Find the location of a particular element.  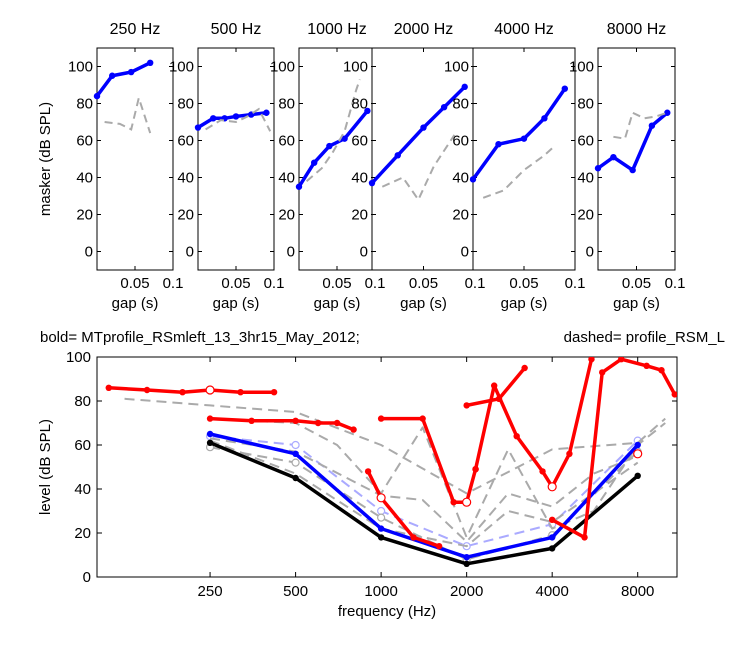

gap-panel-5: 0 20 40 60 80 100 0.05 0.1 4000 Hz gap (s) is located at coordinates (514, 166).